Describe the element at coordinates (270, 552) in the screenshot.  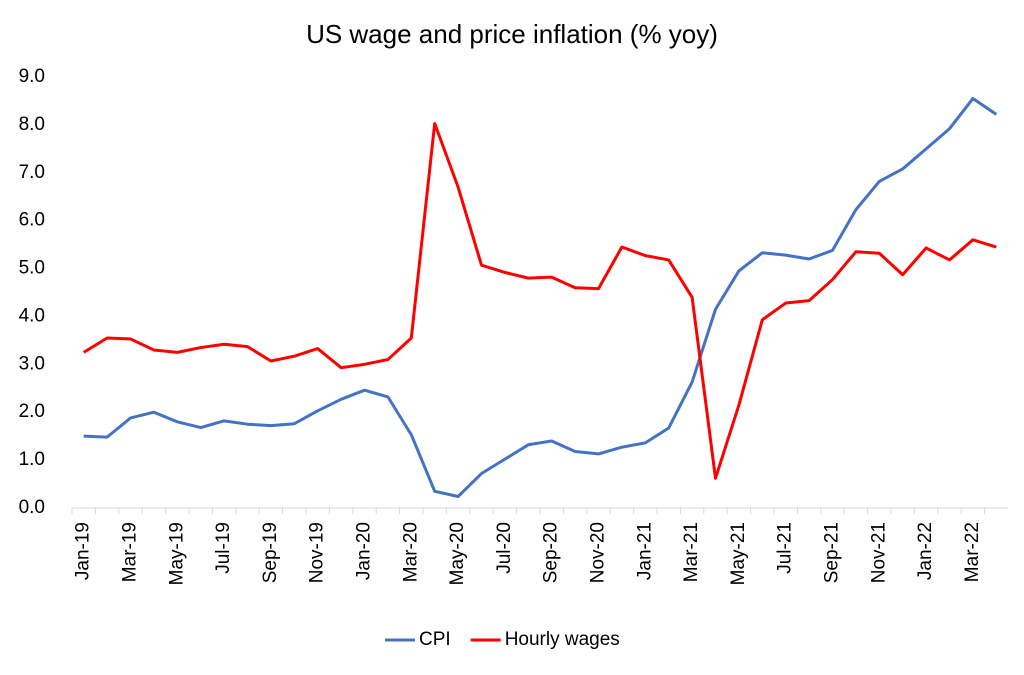
I see `x-tick-label: Sep-19` at that location.